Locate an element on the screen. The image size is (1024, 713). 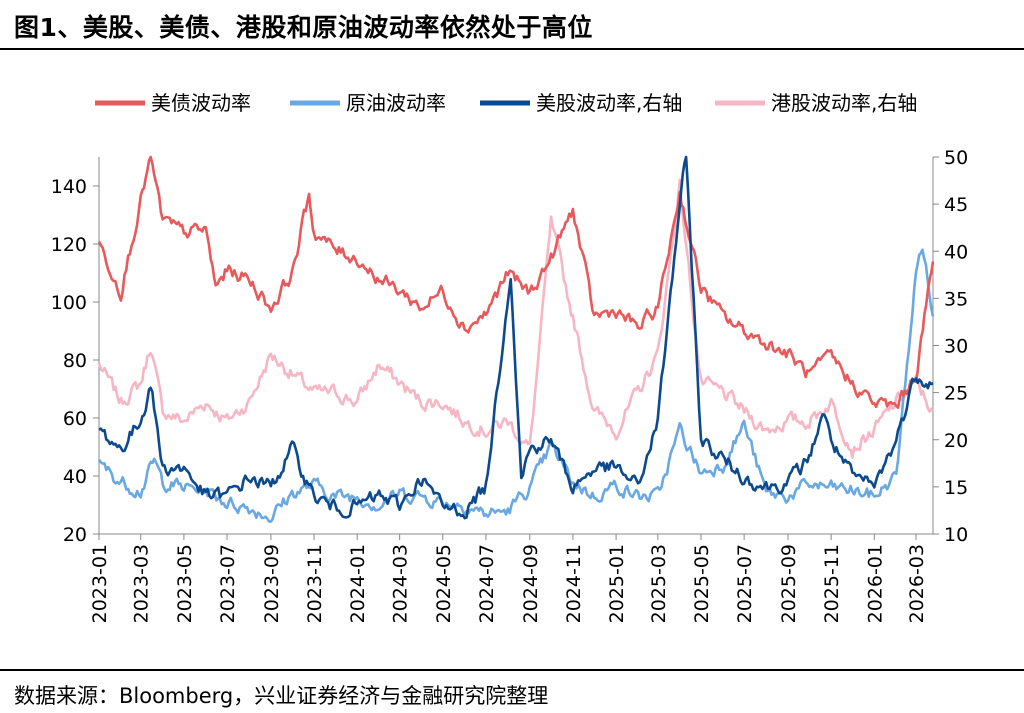
right-tick-label: 45 is located at coordinates (956, 205).